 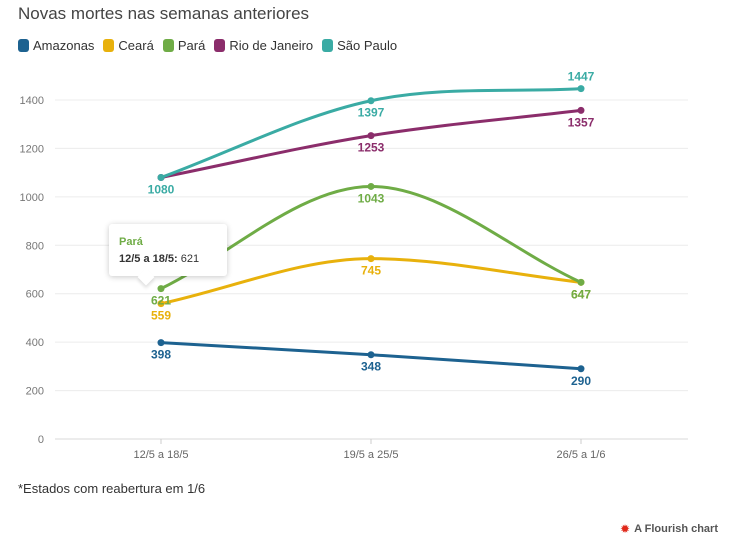 I want to click on x-tick-label: 19/5 a 25/5, so click(x=370, y=455).